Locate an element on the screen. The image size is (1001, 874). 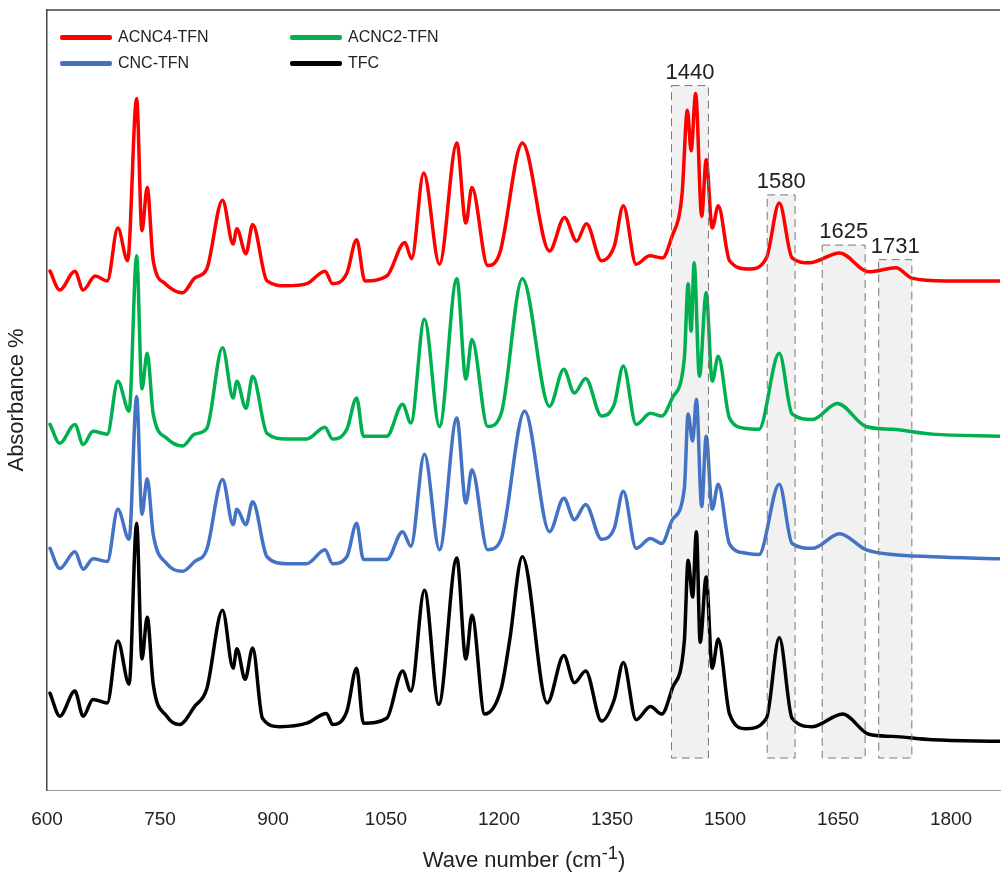
x-tick-label: 600 is located at coordinates (47, 818).